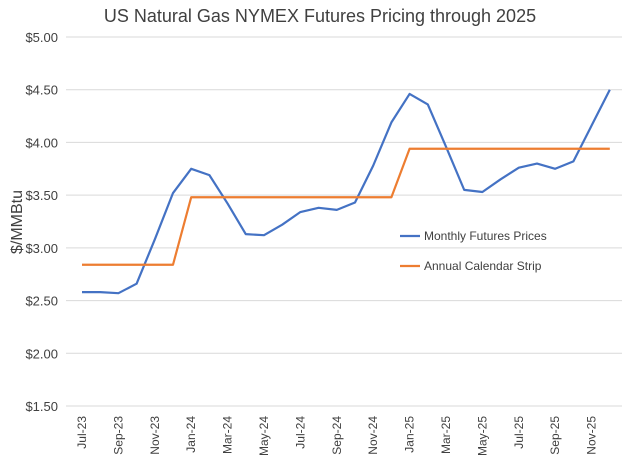 This screenshot has width=640, height=464. Describe the element at coordinates (482, 436) in the screenshot. I see `x-tick-label: May-25` at that location.